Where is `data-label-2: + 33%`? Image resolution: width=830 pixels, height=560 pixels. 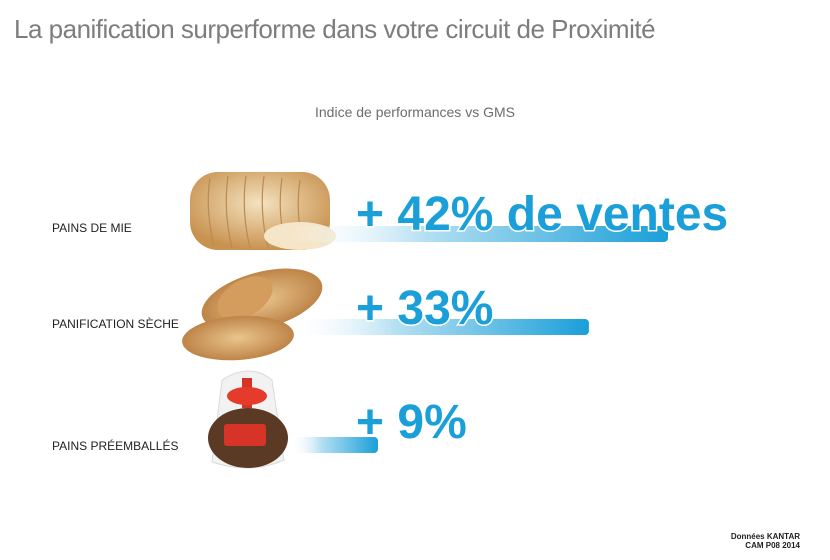 data-label-2: + 33% is located at coordinates (424, 308).